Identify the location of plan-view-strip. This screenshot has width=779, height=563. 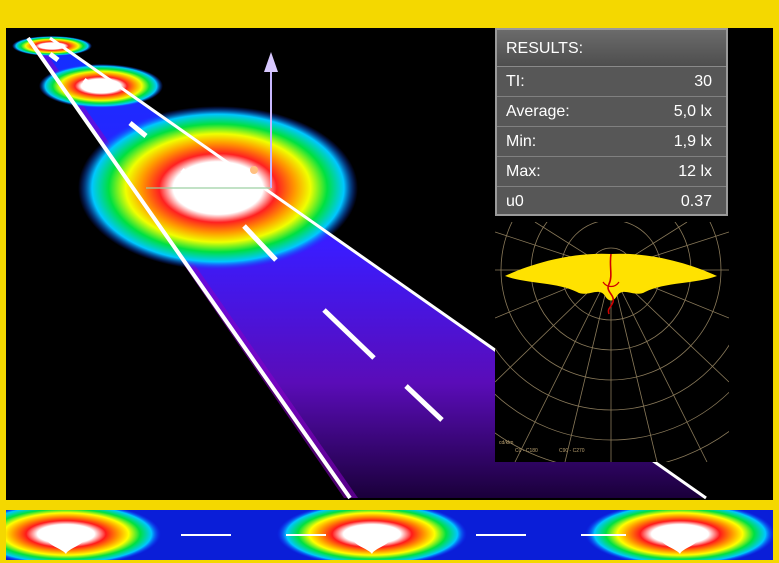
(389, 535).